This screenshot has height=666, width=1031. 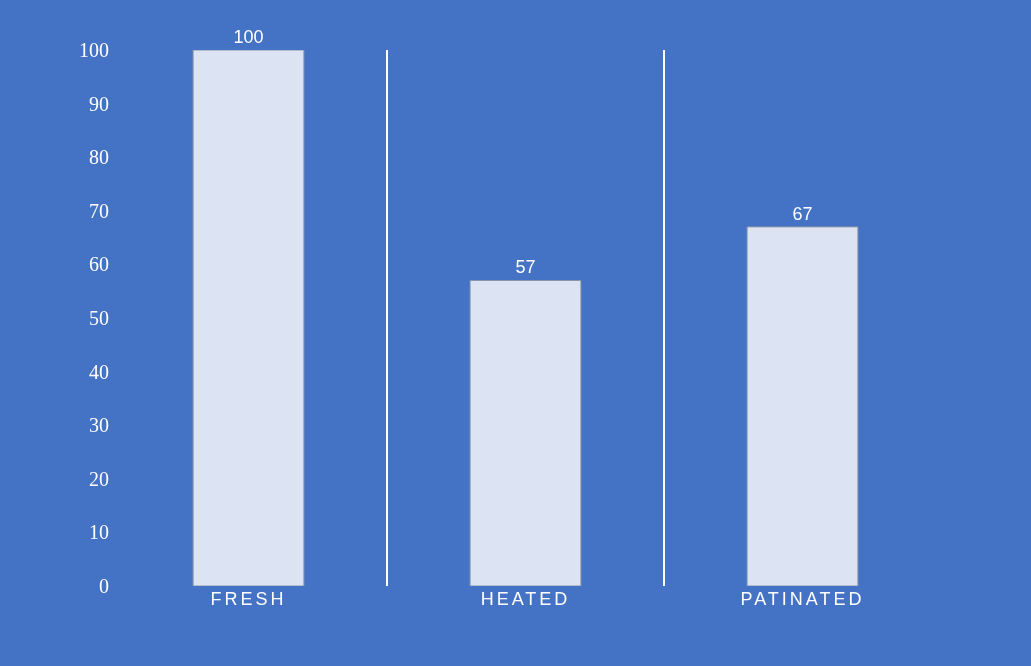 What do you see at coordinates (99, 103) in the screenshot?
I see `y-tick-label: 90` at bounding box center [99, 103].